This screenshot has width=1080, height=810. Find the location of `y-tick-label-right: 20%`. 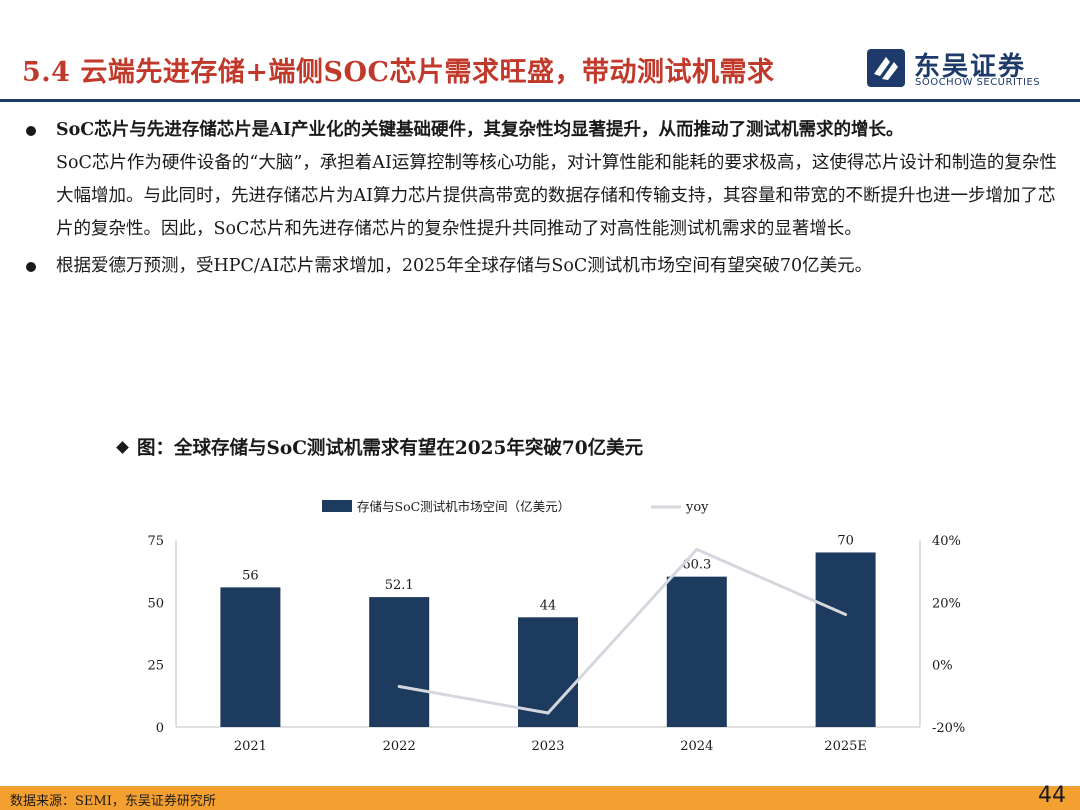

y-tick-label-right: 20% is located at coordinates (946, 603).